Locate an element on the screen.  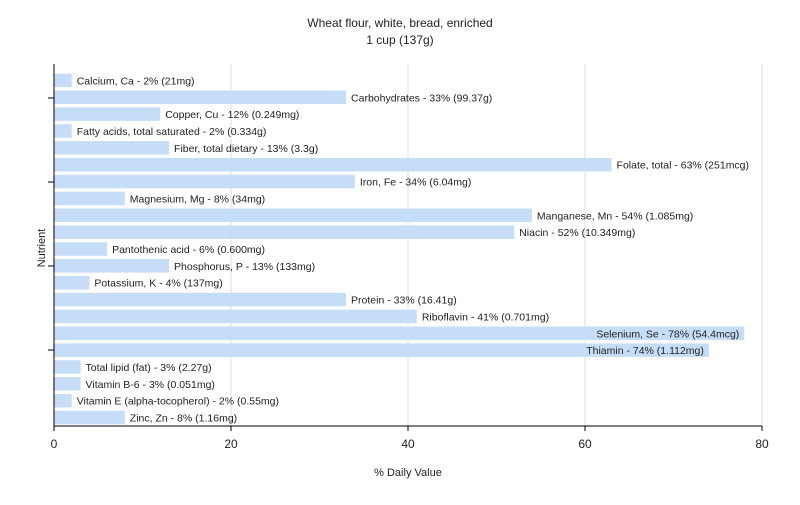
bar-label: Vitamin B-6 - 3% (0.051mg) is located at coordinates (150, 385).